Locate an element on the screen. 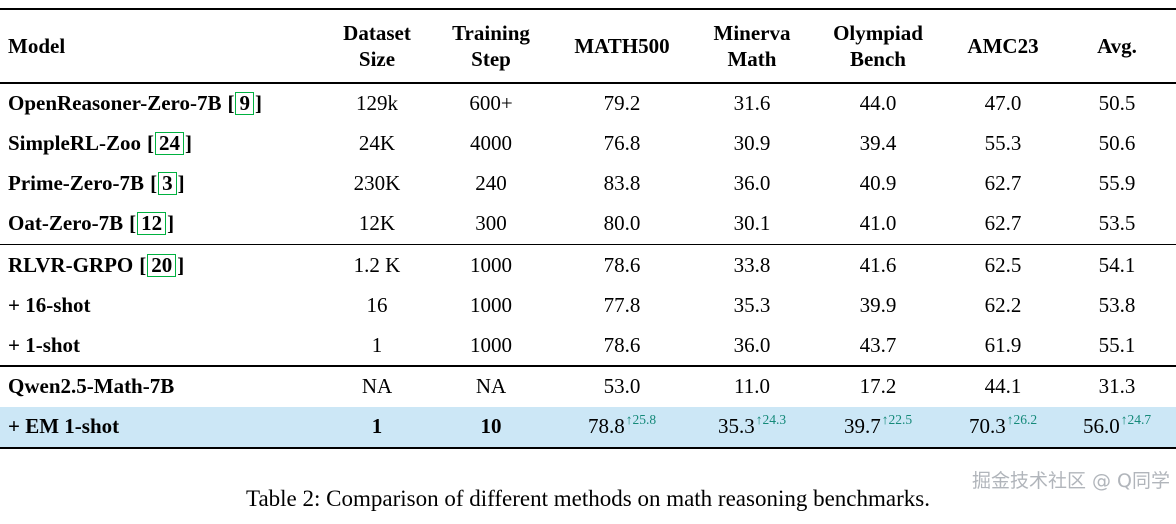 The height and width of the screenshot is (524, 1176). cell-model: Prime-Zero-7B[3] is located at coordinates (160, 184).